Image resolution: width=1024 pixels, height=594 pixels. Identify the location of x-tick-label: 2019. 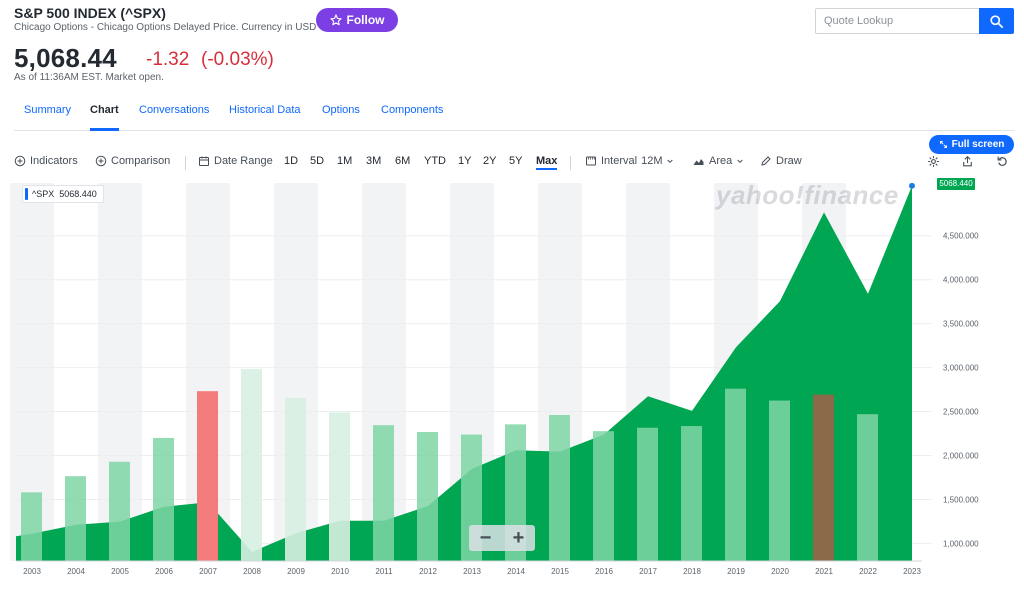
(736, 571).